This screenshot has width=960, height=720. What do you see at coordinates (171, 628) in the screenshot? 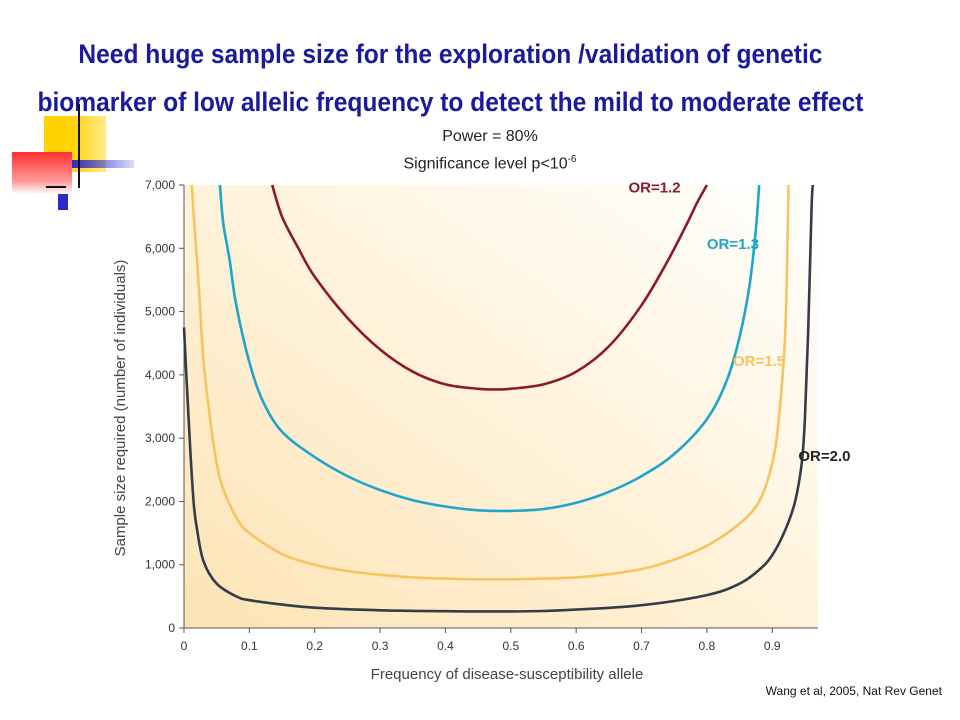
I see `y-tick-label: 0` at bounding box center [171, 628].